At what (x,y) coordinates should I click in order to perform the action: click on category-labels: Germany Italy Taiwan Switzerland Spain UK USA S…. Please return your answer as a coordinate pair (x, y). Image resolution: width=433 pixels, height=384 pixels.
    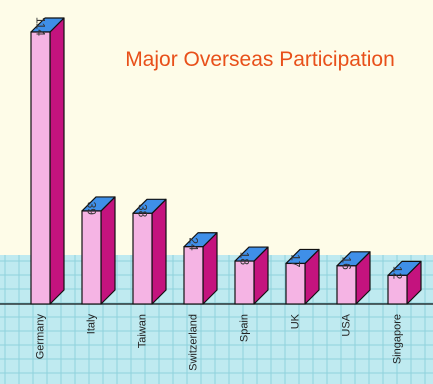
    Looking at the image, I should click on (219, 342).